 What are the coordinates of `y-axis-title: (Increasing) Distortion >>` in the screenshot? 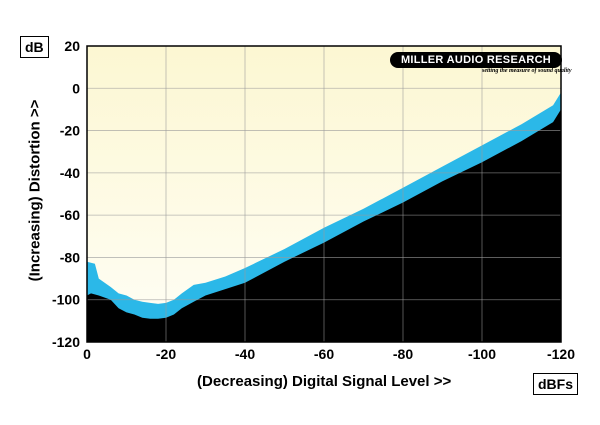 It's located at (35, 190).